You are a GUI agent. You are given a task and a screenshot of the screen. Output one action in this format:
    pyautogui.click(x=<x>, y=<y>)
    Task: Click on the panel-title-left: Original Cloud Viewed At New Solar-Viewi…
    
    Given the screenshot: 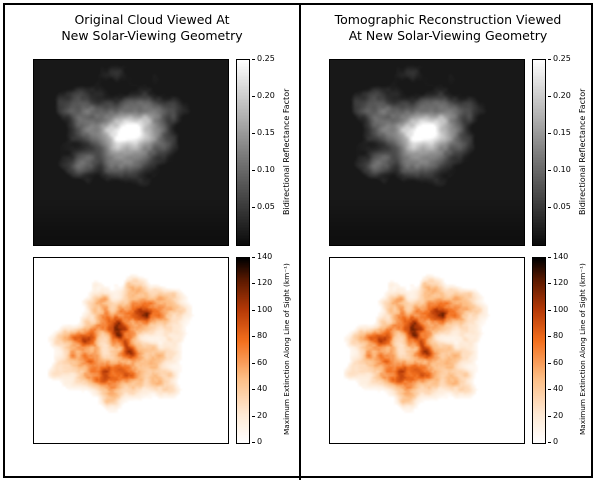 What is the action you would take?
    pyautogui.click(x=152, y=28)
    